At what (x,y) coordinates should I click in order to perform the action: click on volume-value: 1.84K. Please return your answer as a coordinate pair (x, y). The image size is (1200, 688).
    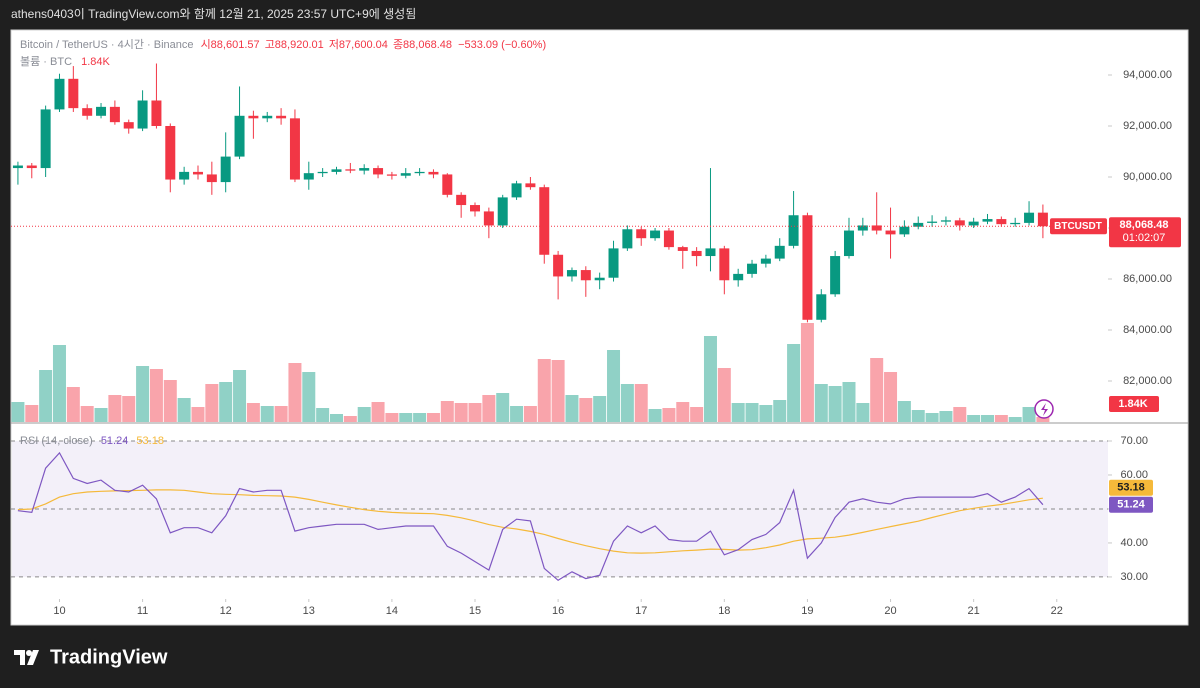
    Looking at the image, I should click on (95, 62).